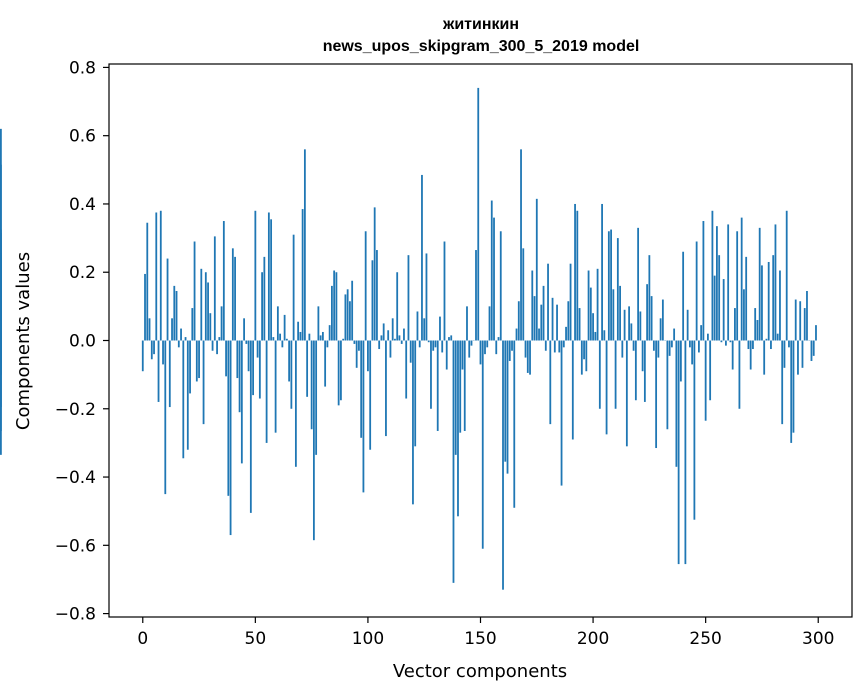  What do you see at coordinates (368, 639) in the screenshot?
I see `x-tick-label: 100` at bounding box center [368, 639].